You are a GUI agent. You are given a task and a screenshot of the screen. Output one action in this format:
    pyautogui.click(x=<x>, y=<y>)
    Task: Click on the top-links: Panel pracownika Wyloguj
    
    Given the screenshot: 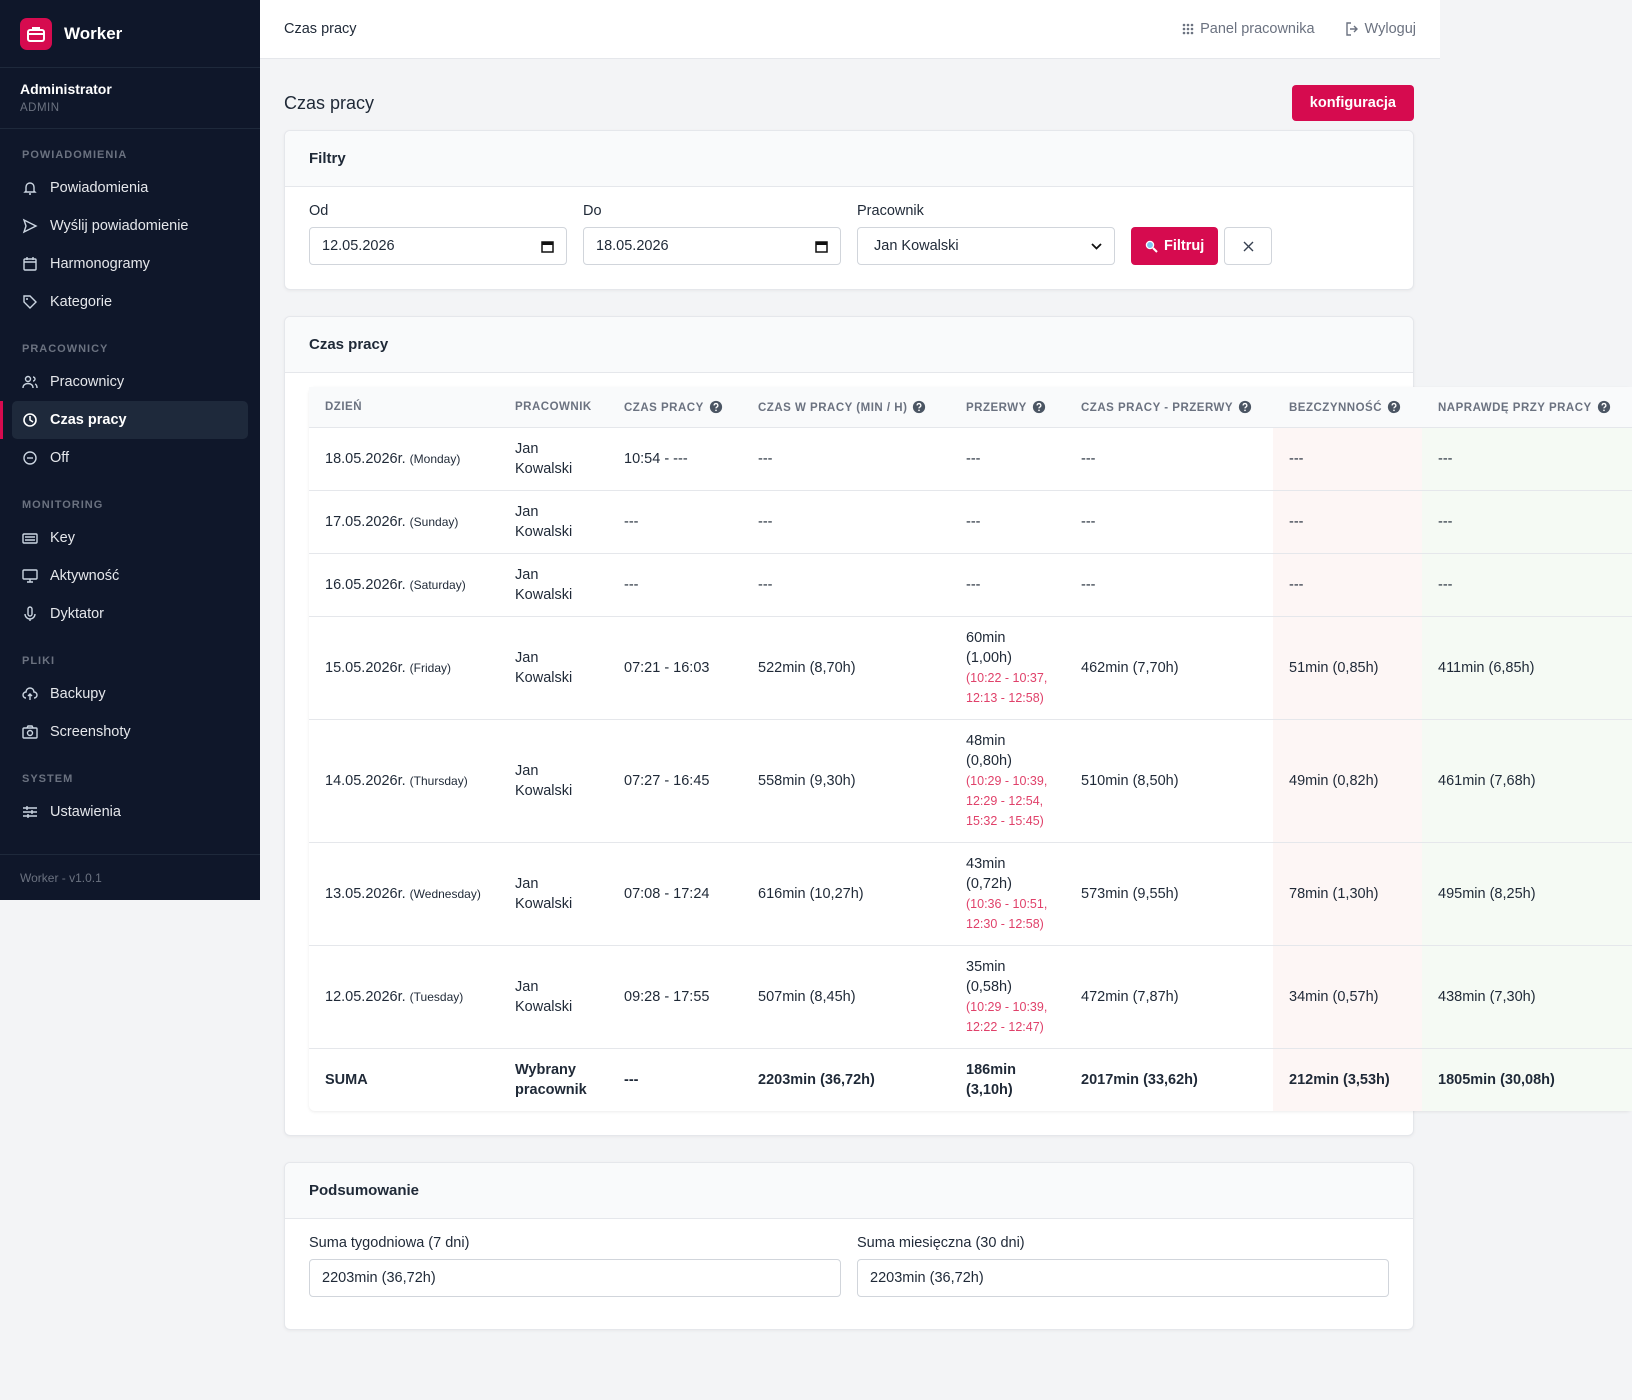 What is the action you would take?
    pyautogui.click(x=1299, y=29)
    